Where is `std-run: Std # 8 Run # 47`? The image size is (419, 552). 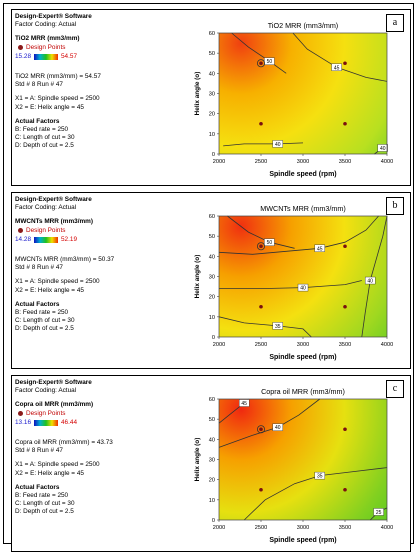 std-run: Std # 8 Run # 47 is located at coordinates (39, 451).